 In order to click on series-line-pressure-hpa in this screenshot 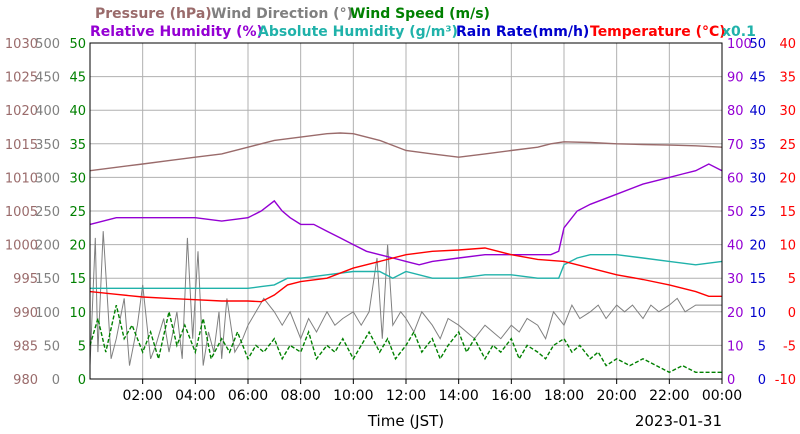, I will do `click(406, 152)`.